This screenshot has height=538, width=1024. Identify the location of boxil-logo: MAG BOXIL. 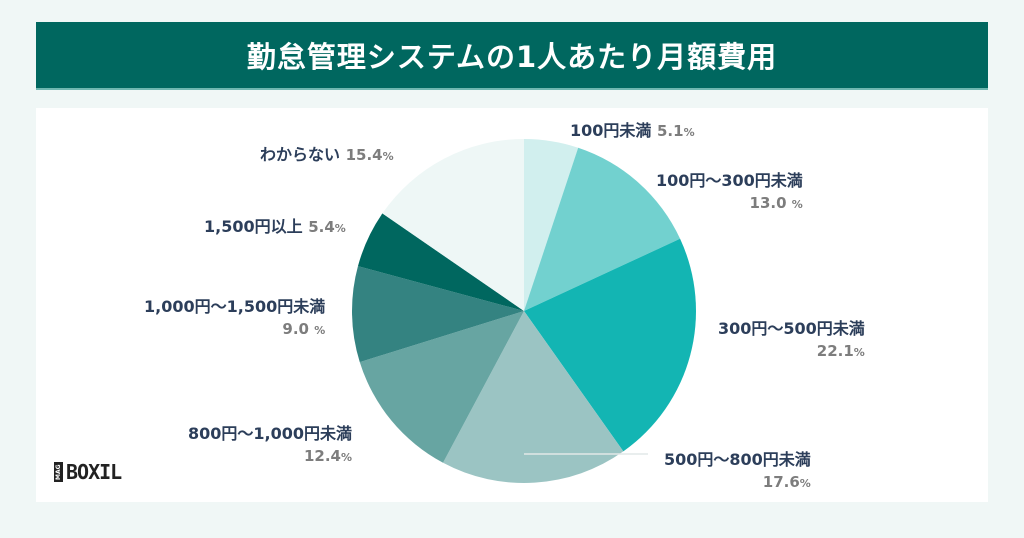
(88, 472).